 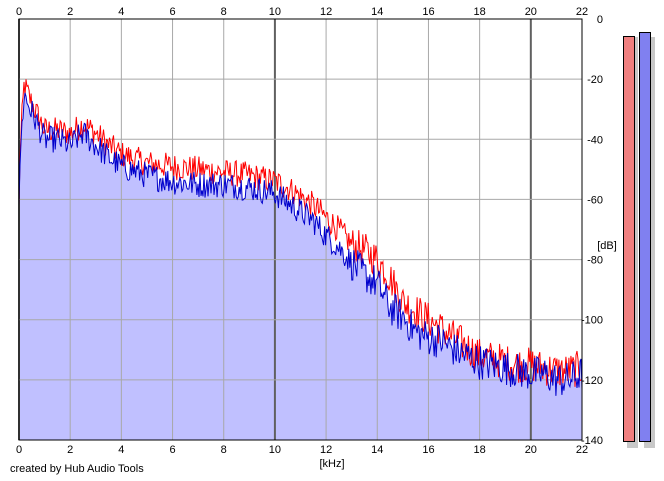 I want to click on x-tick-label-bottom: 4, so click(x=121, y=450).